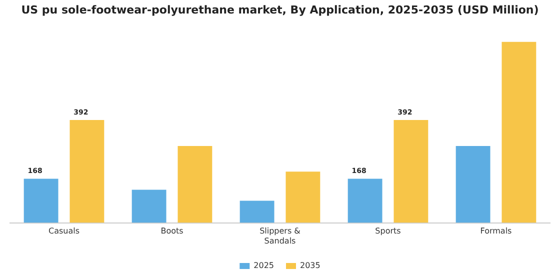  Describe the element at coordinates (264, 265) in the screenshot. I see `legend-label: 2025` at that location.